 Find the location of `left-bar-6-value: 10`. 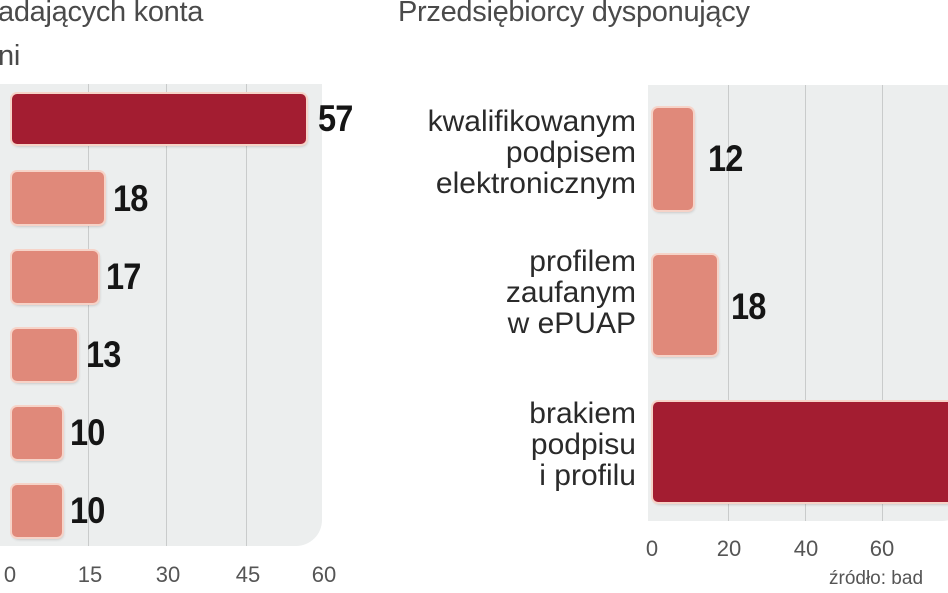

left-bar-6-value: 10 is located at coordinates (87, 510).